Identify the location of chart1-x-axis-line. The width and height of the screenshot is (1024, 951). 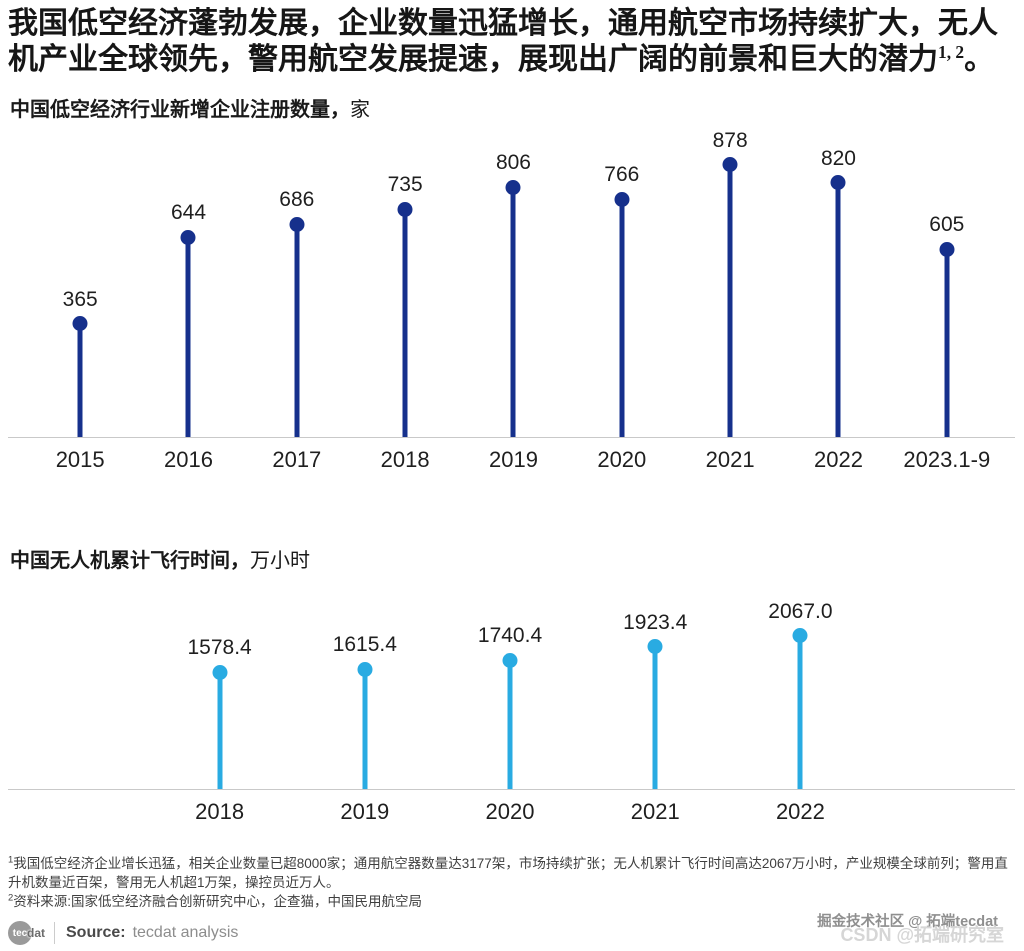
(511, 437).